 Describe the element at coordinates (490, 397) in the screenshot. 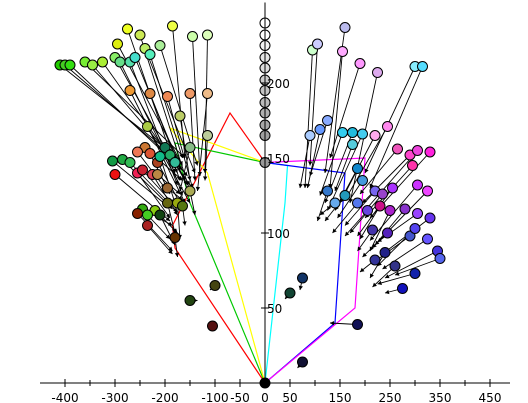

I see `x-tick-label-10: 450` at that location.